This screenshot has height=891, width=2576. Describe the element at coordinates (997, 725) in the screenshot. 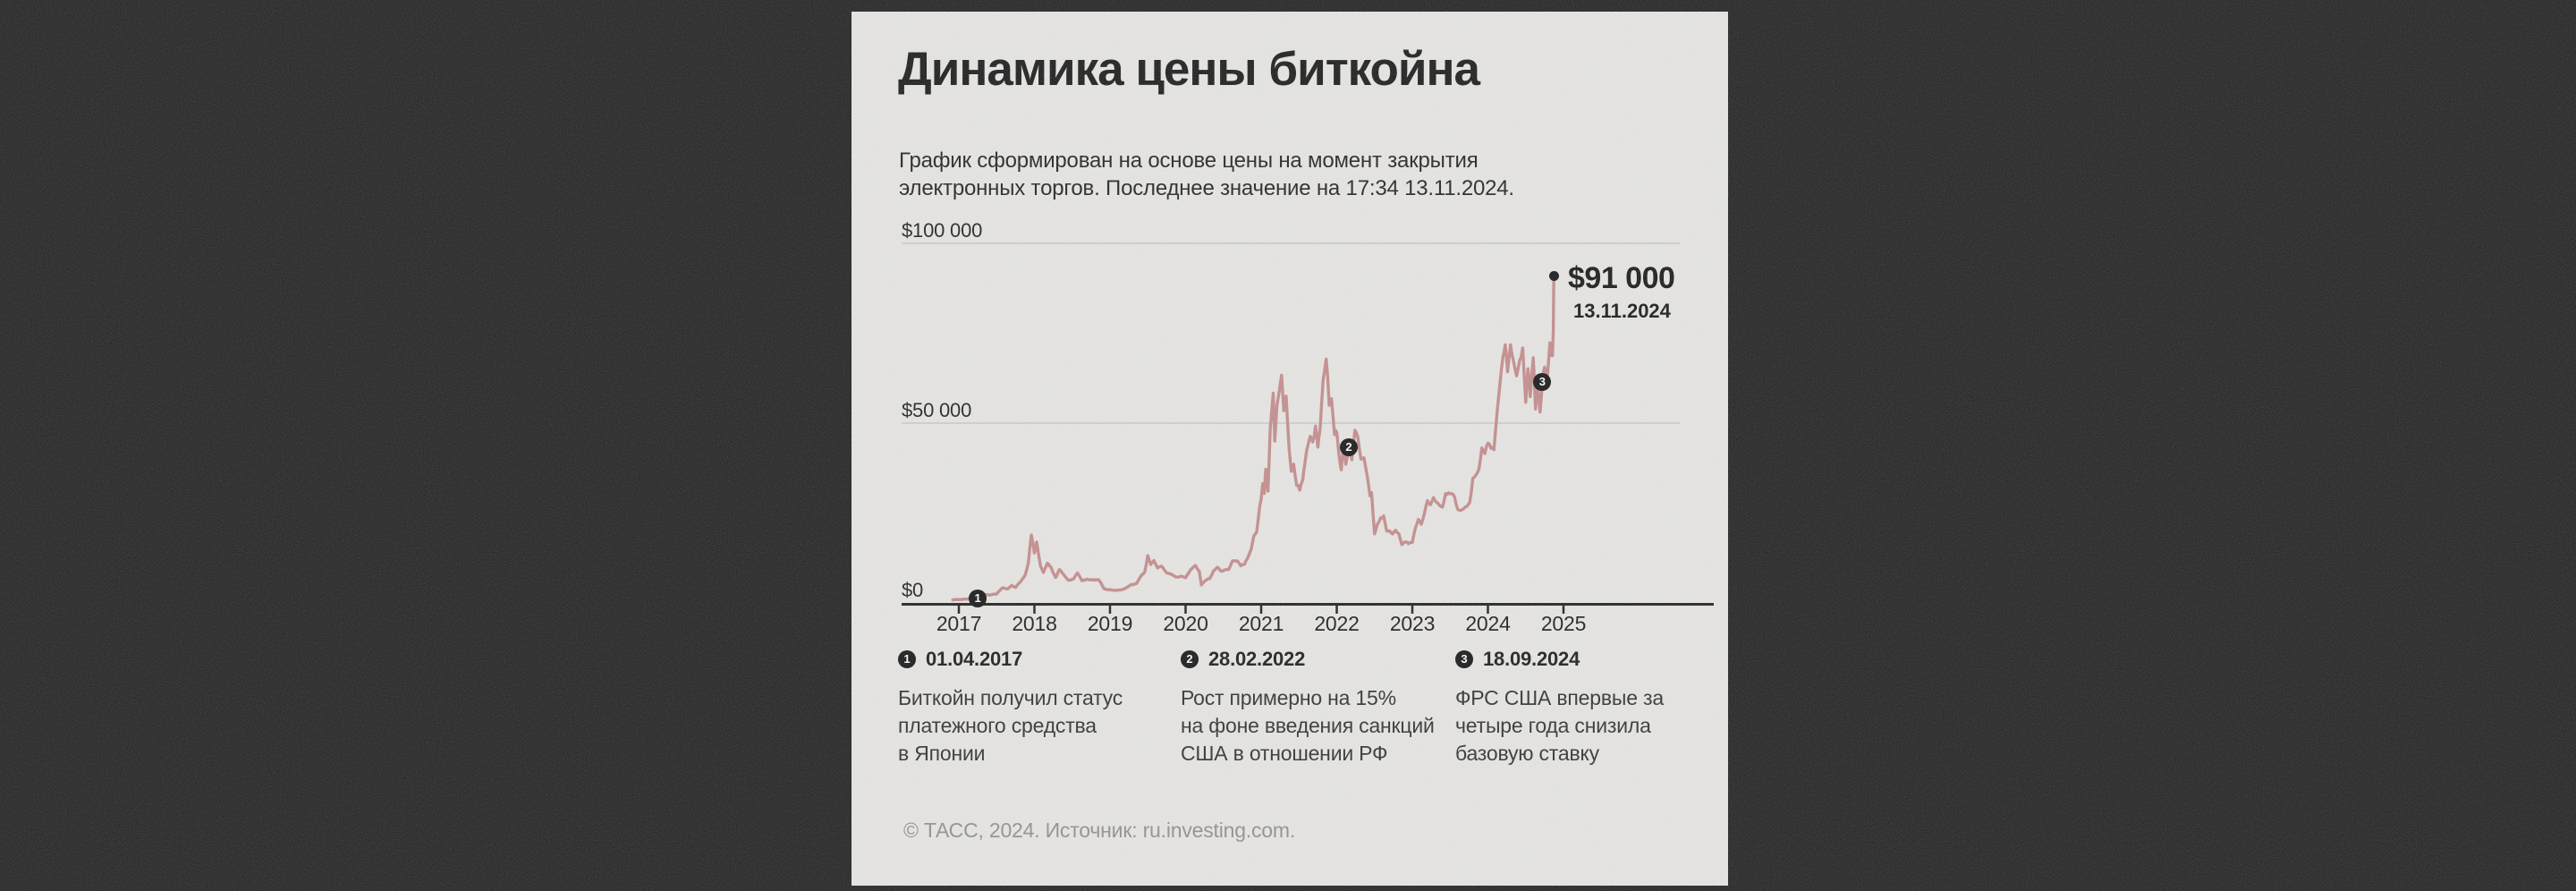

I see `legend-text-1-line-2: платежного средства` at that location.